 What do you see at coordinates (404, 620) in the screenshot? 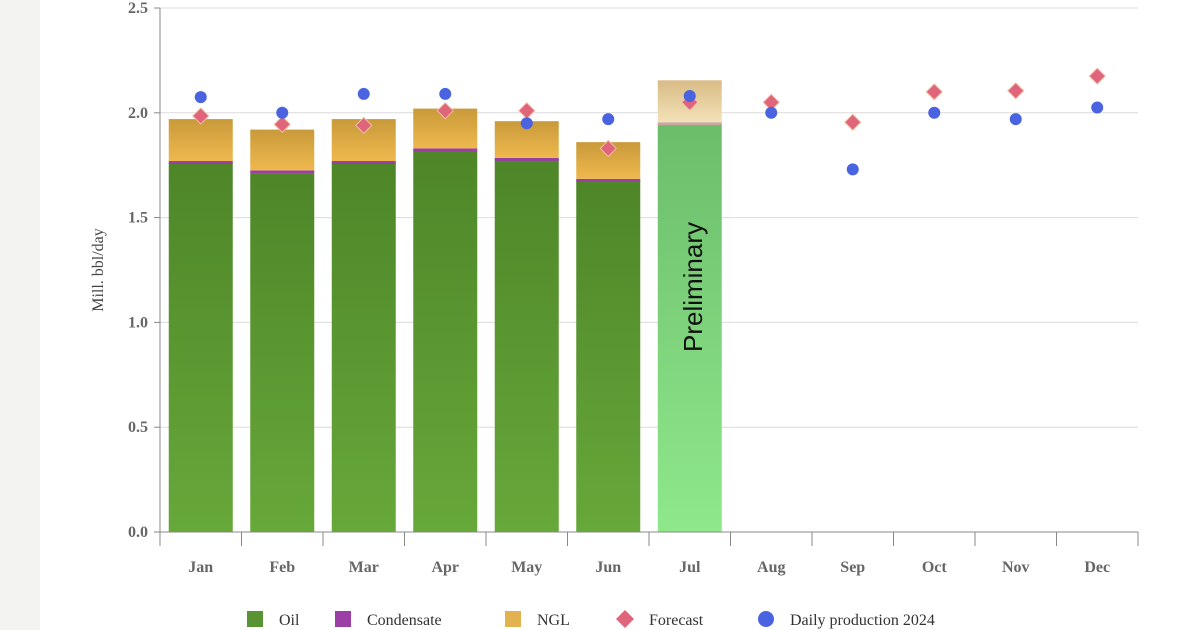
I see `legend-label-condensate: Condensate` at bounding box center [404, 620].